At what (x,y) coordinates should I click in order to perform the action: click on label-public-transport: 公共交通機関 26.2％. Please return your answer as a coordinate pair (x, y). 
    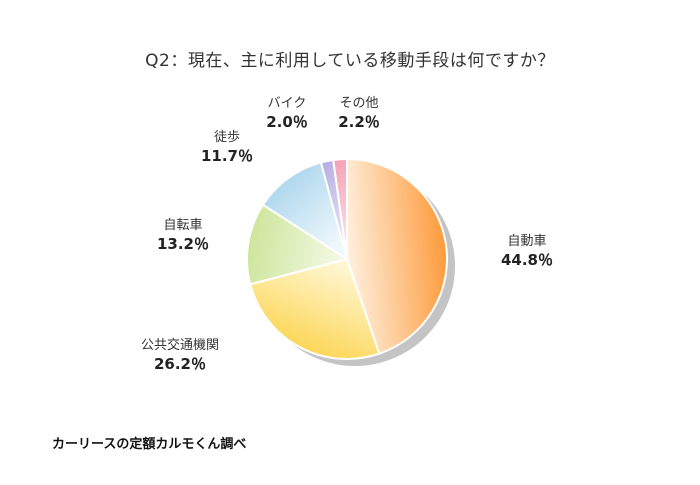
    Looking at the image, I should click on (180, 355).